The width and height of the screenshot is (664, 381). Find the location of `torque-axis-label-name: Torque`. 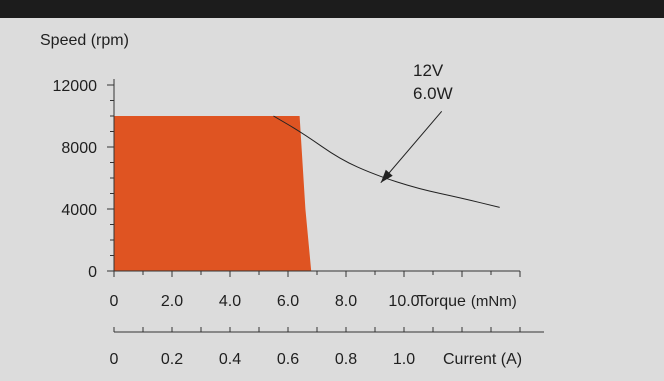

torque-axis-label-name: Torque is located at coordinates (441, 301).